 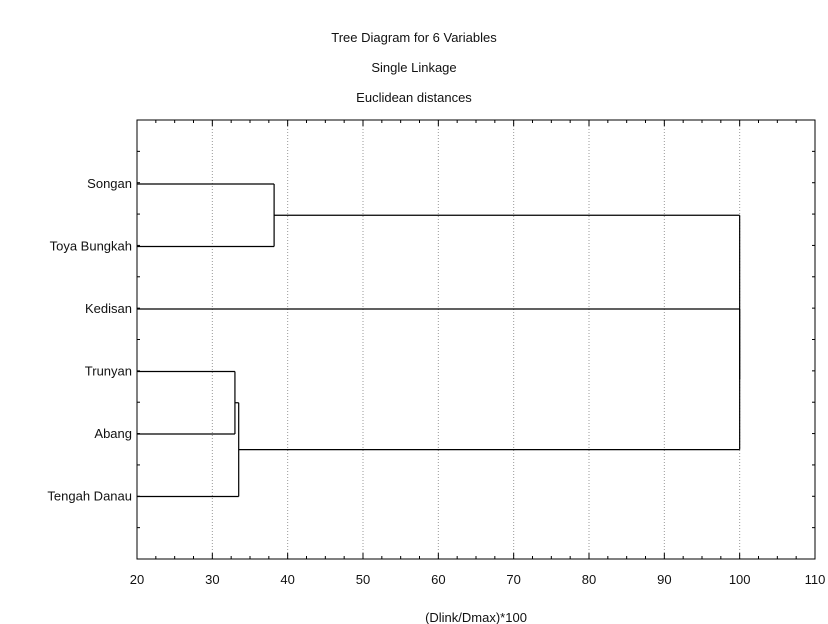 I want to click on x-axis-title: (Dlink/Dmax)*100, so click(x=476, y=617).